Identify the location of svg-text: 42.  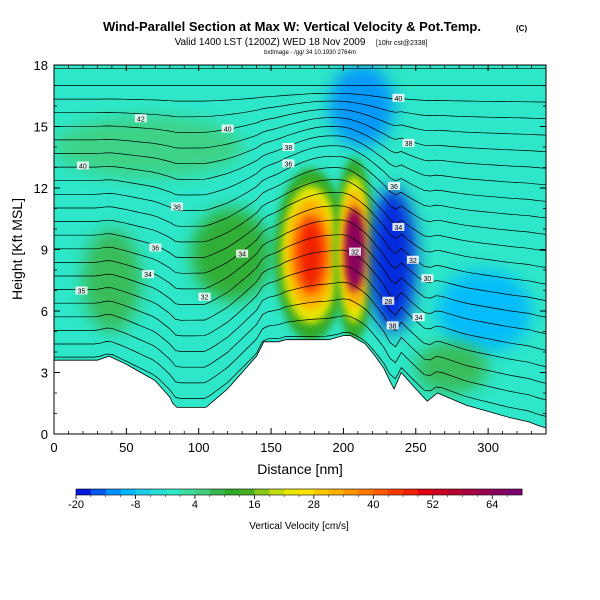
(141, 119).